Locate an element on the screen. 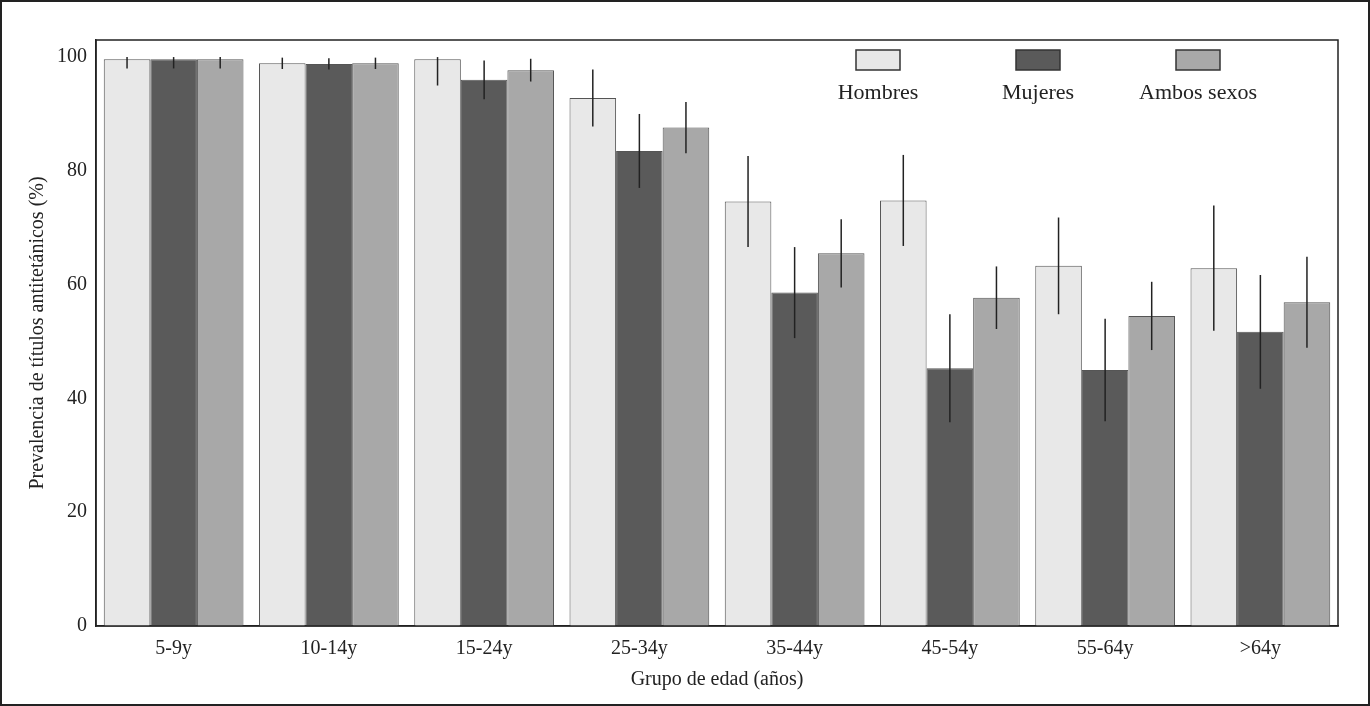 The image size is (1370, 706). x-tick-label: 5-9y is located at coordinates (173, 648).